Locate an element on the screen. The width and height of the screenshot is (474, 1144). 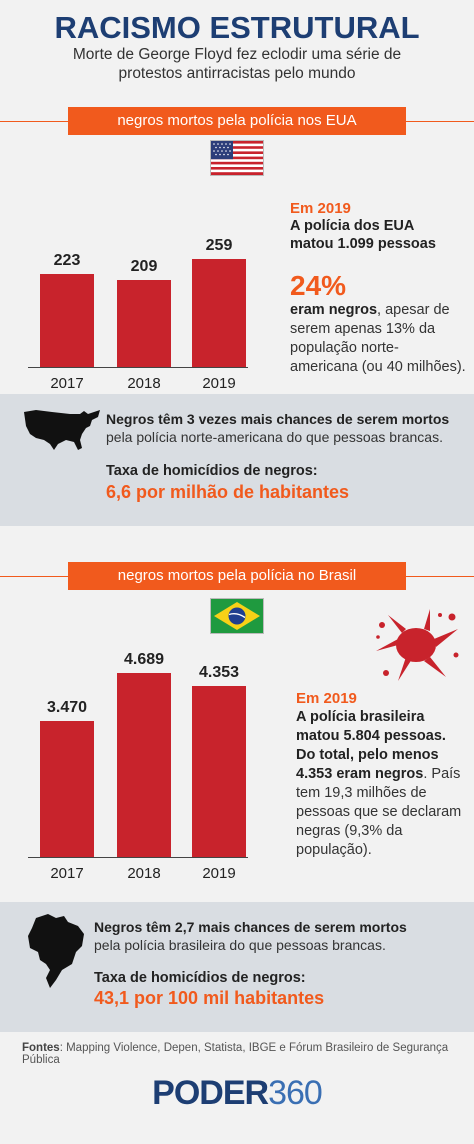
page-title: RACISMO ESTRUTURAL is located at coordinates (237, 27).